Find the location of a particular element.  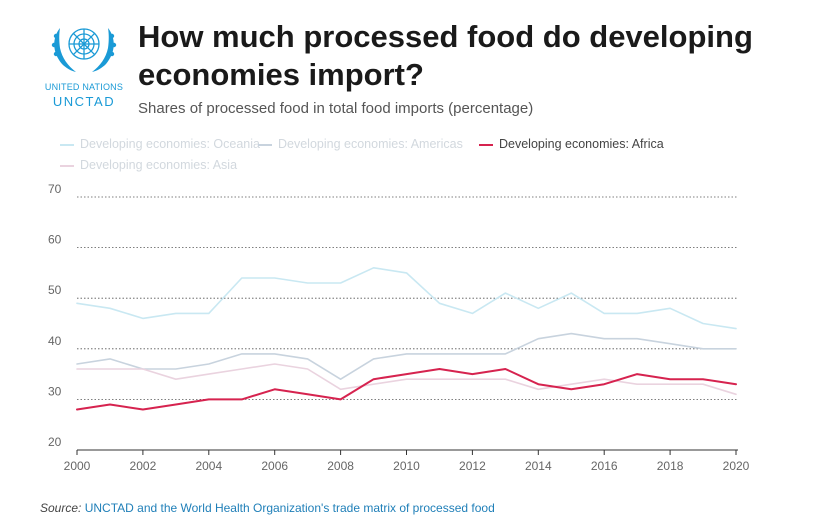

y-tick-label-30: 30 is located at coordinates (55, 391).